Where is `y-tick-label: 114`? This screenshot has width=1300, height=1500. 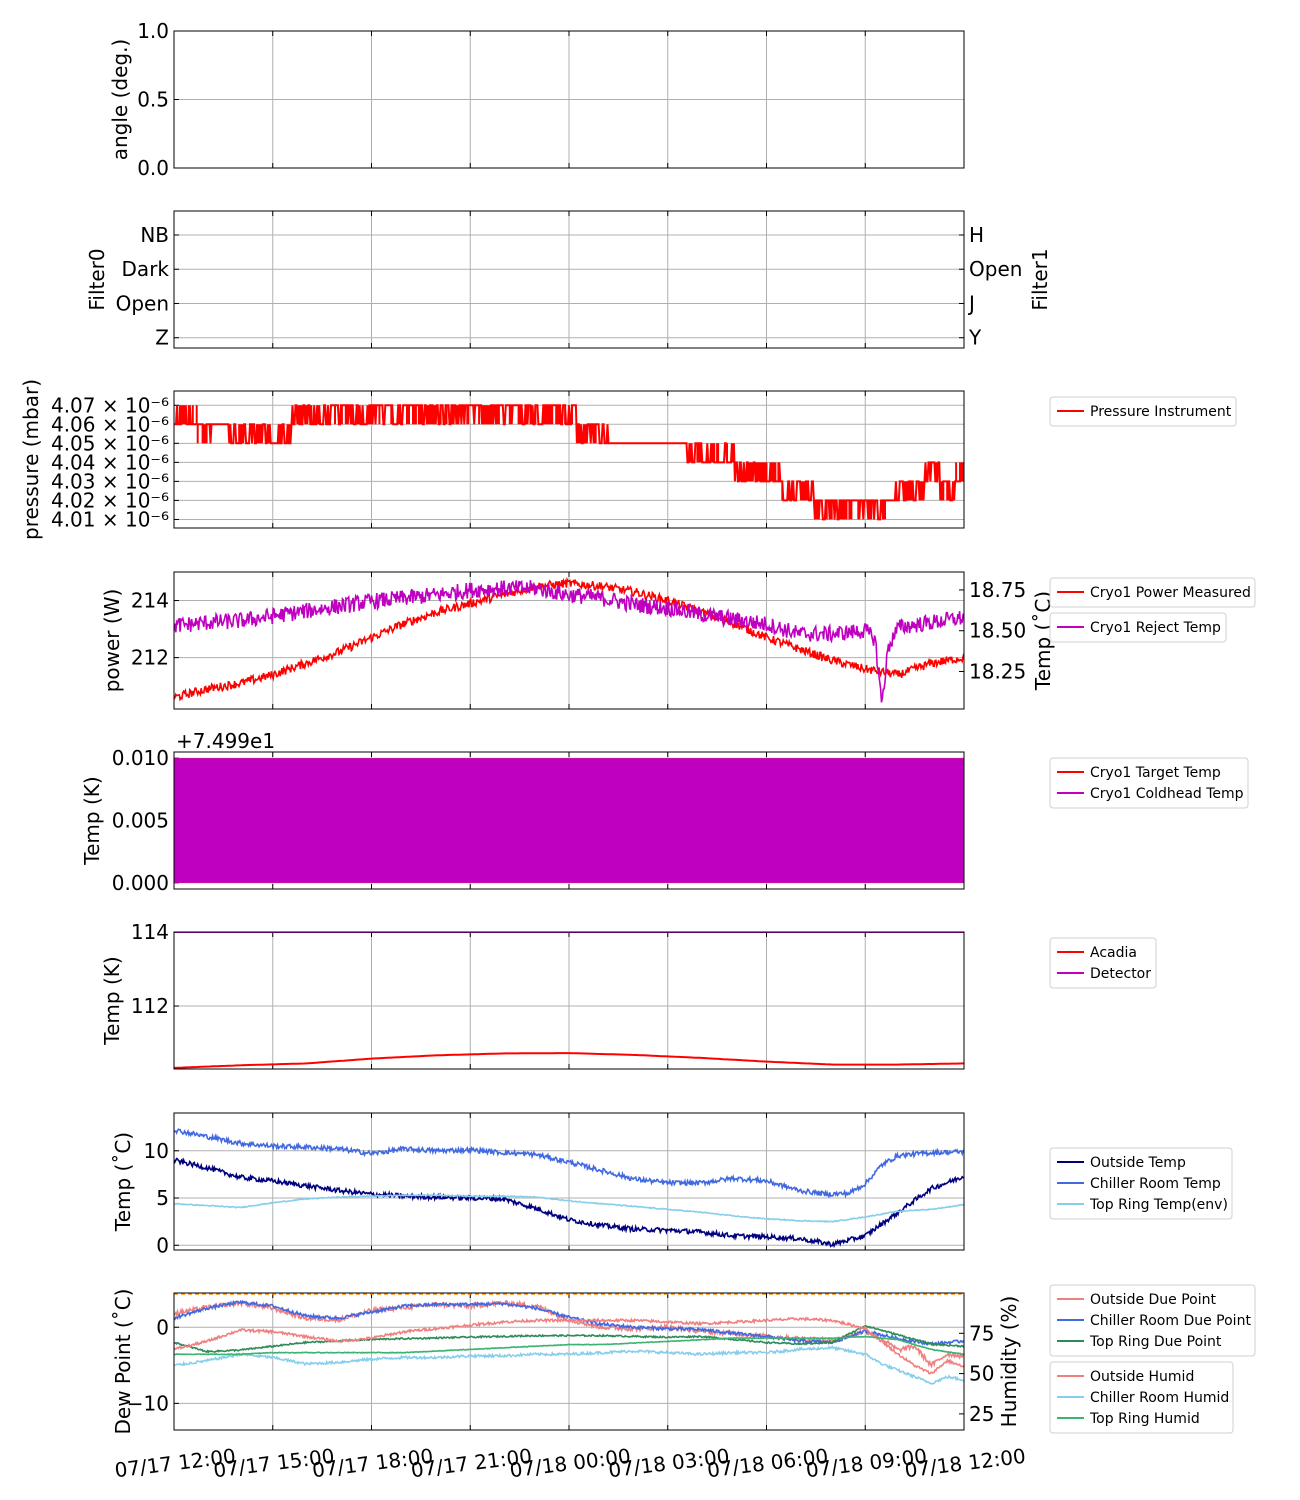
y-tick-label: 114 is located at coordinates (150, 932).